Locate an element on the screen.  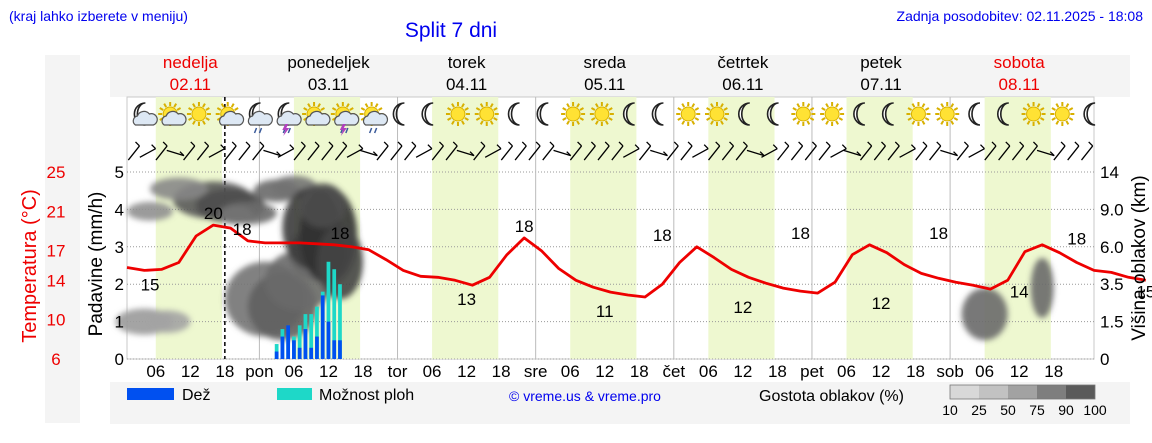
x-tick-label: čet is located at coordinates (673, 371).